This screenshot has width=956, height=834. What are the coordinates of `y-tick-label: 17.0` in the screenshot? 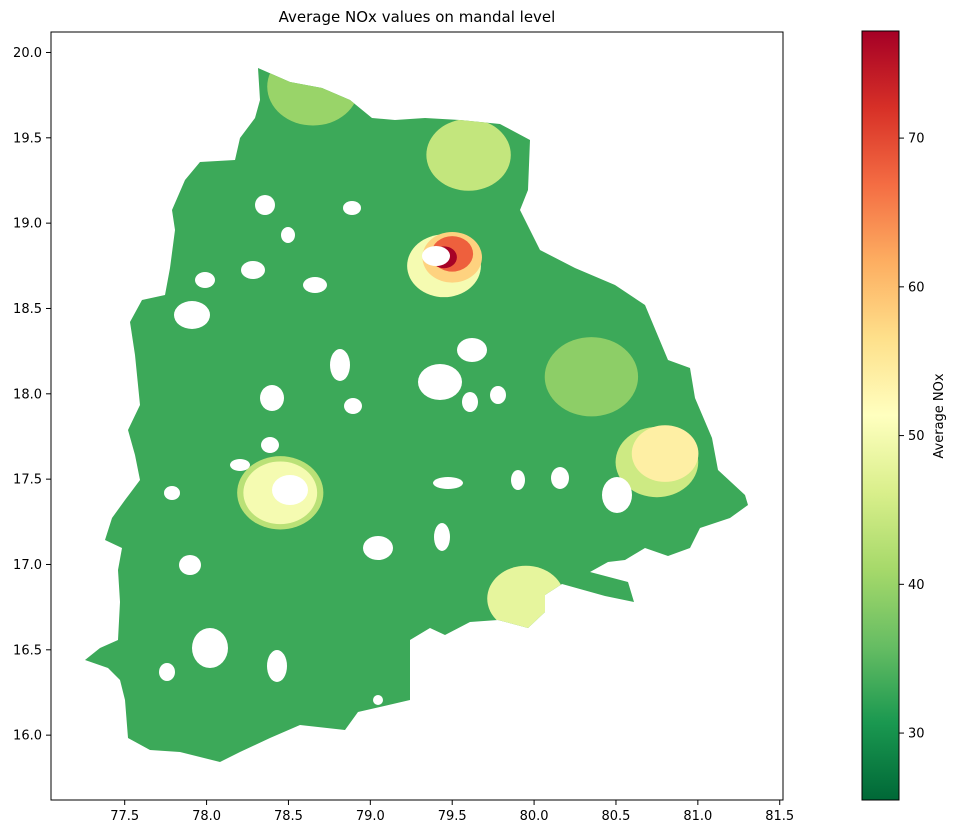 It's located at (27, 565).